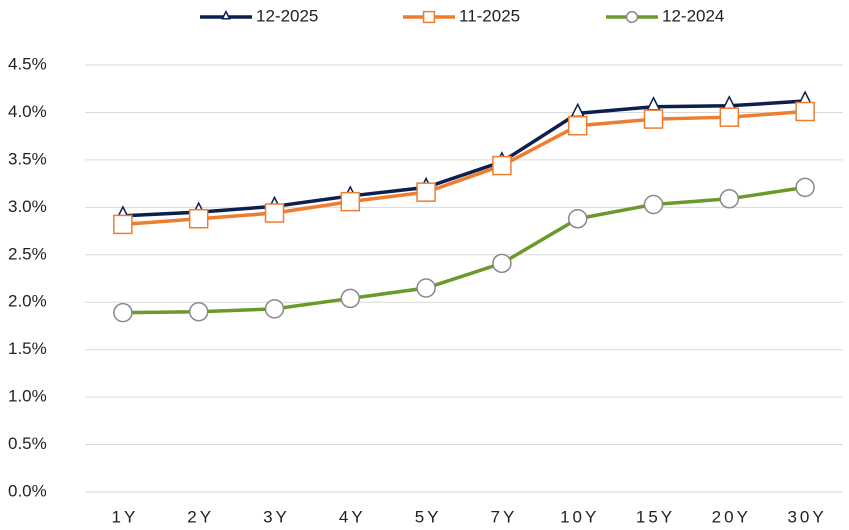  Describe the element at coordinates (27, 253) in the screenshot. I see `y-tick-label: 2.5%` at that location.